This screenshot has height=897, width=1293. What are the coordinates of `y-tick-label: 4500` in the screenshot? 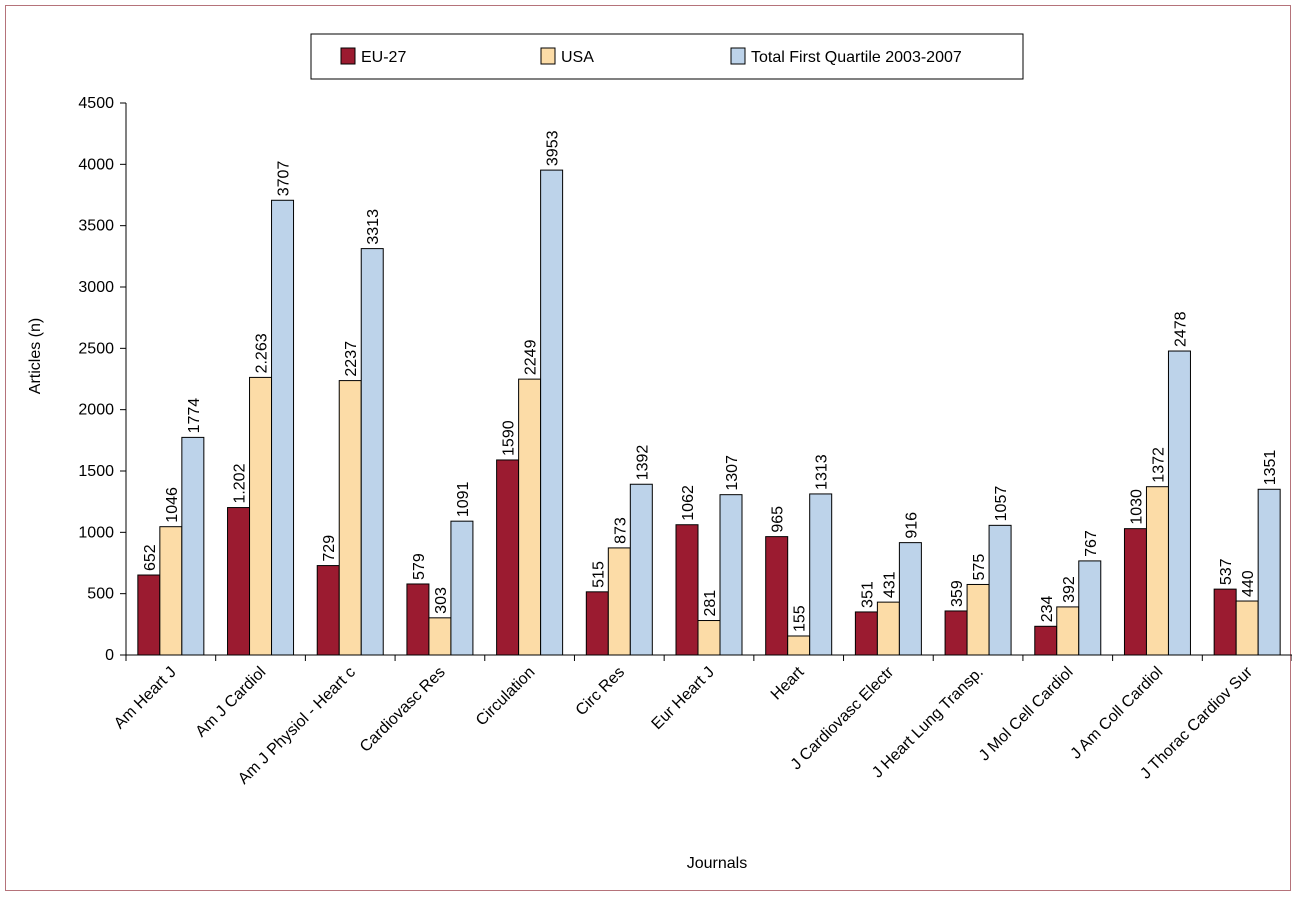 It's located at (96, 103).